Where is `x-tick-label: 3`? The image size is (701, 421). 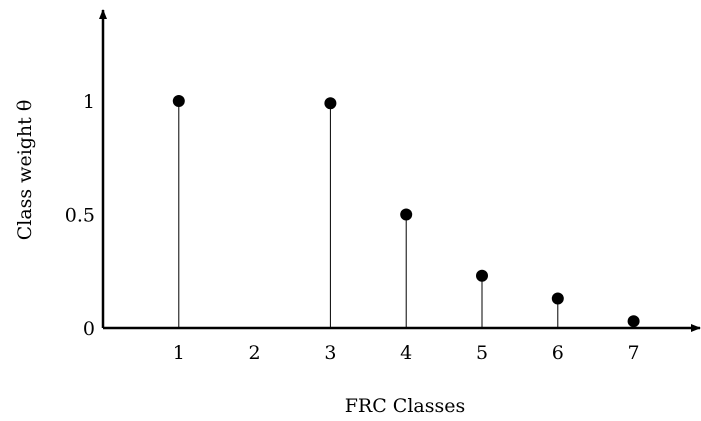
x-tick-label: 3 is located at coordinates (330, 353).